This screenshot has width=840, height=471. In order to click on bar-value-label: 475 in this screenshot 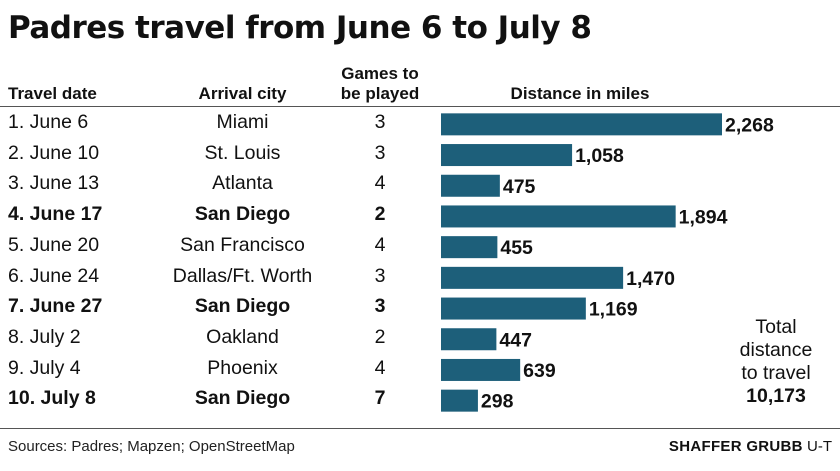, I will do `click(519, 187)`.